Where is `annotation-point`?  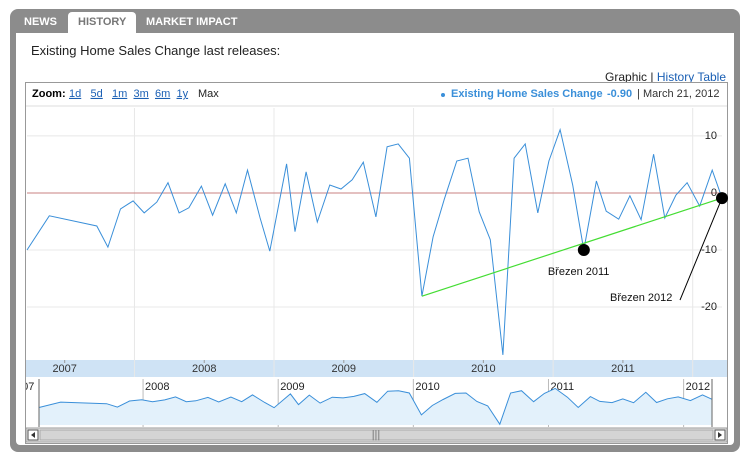
annotation-point is located at coordinates (583, 249).